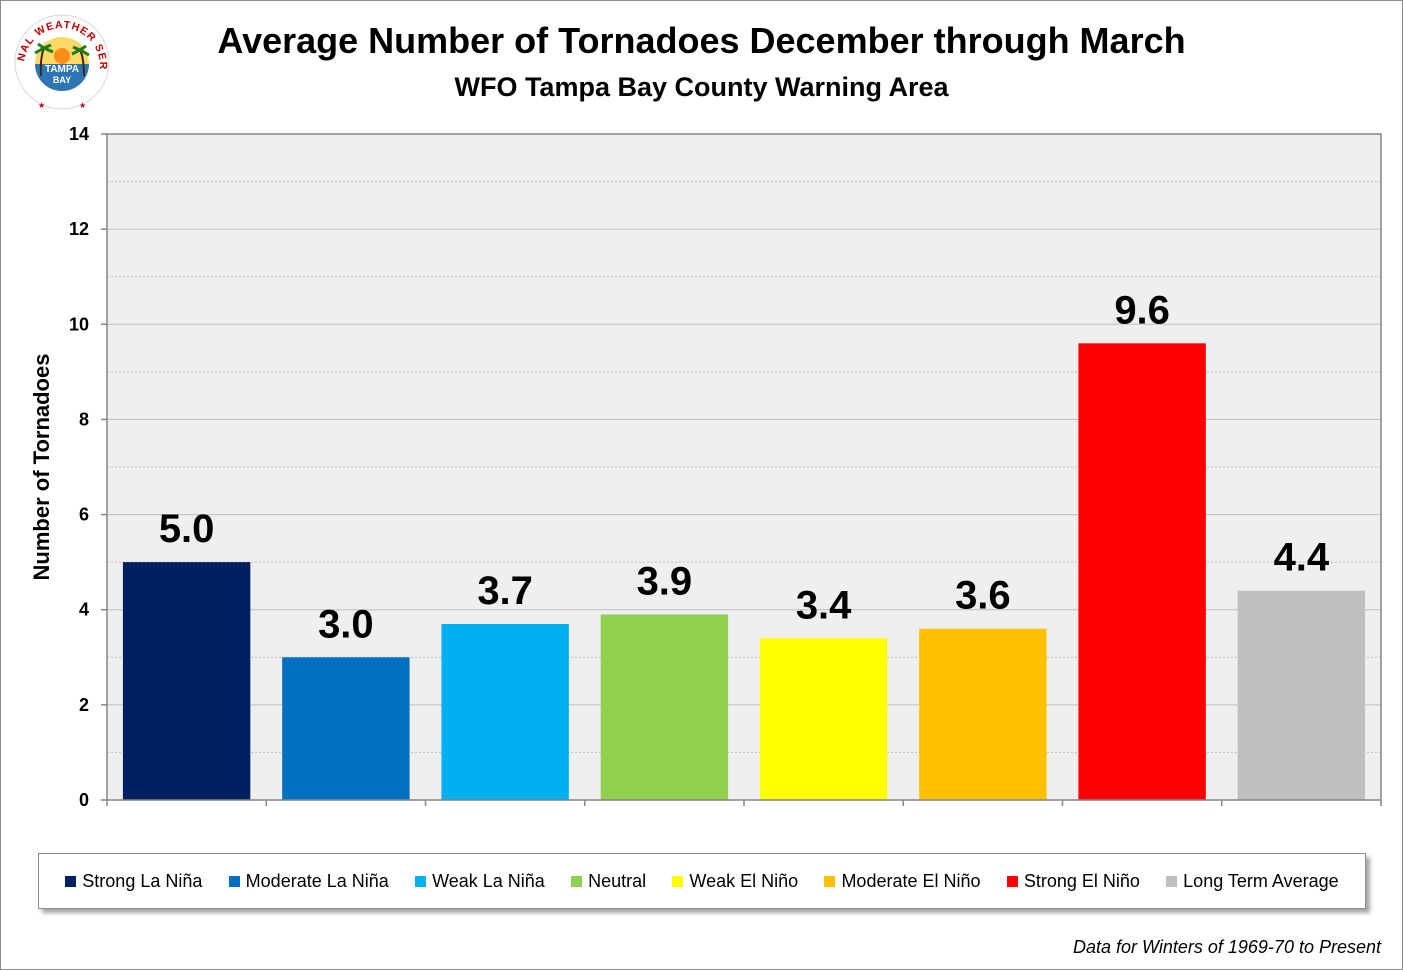 The width and height of the screenshot is (1403, 970). Describe the element at coordinates (79, 324) in the screenshot. I see `y-tick-label: 10` at that location.